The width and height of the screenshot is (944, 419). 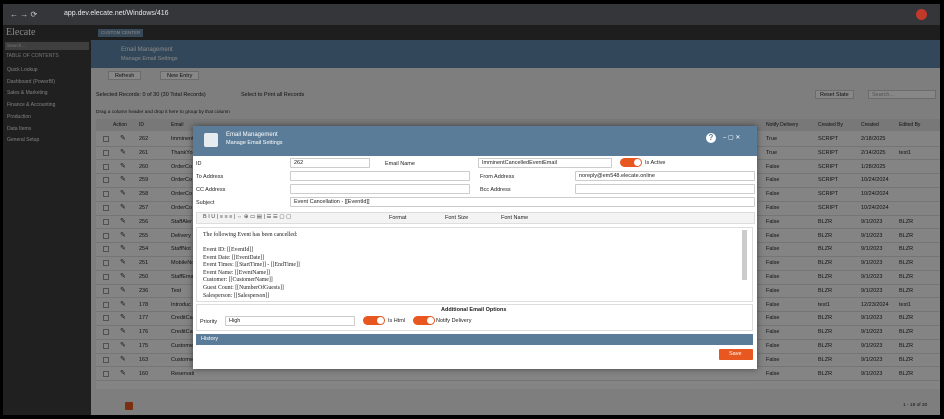 What do you see at coordinates (831, 125) in the screenshot?
I see `column-header: Created By` at bounding box center [831, 125].